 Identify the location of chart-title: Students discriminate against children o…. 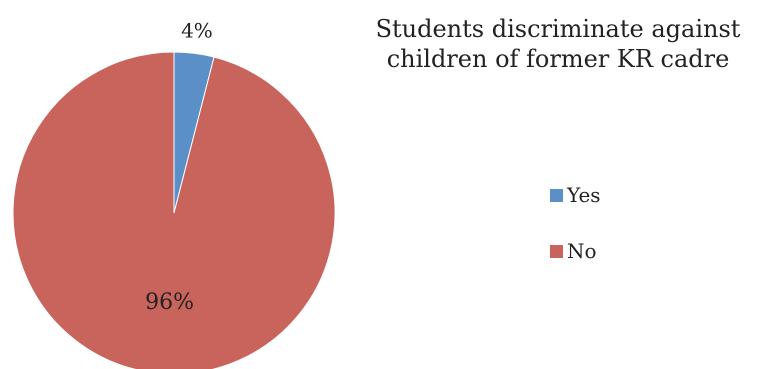
(552, 44).